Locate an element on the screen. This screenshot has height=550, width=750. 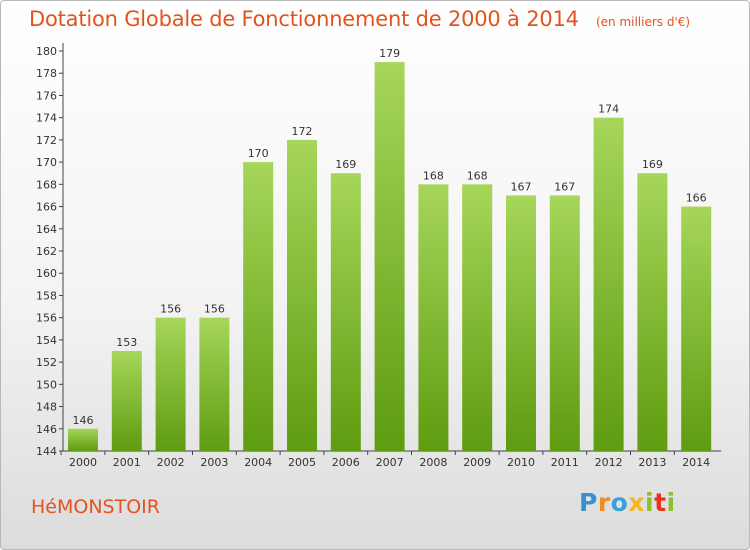
y-tick-label: 168 is located at coordinates (46, 184).